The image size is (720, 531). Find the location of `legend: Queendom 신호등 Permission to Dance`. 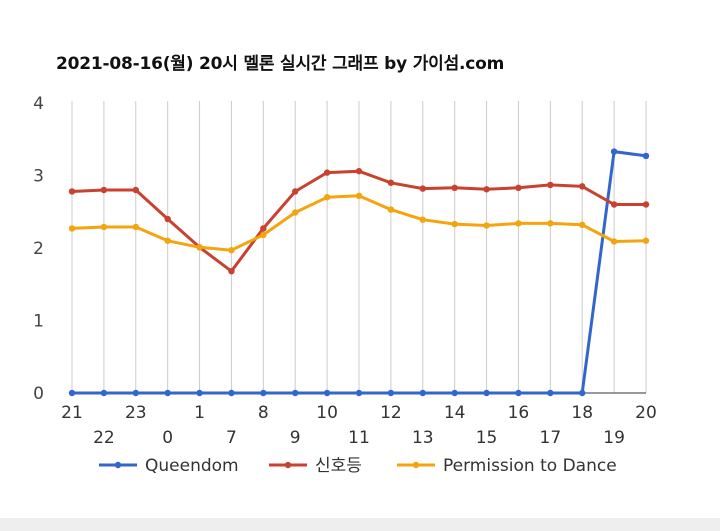

legend: Queendom 신호등 Permission to Dance is located at coordinates (358, 466).